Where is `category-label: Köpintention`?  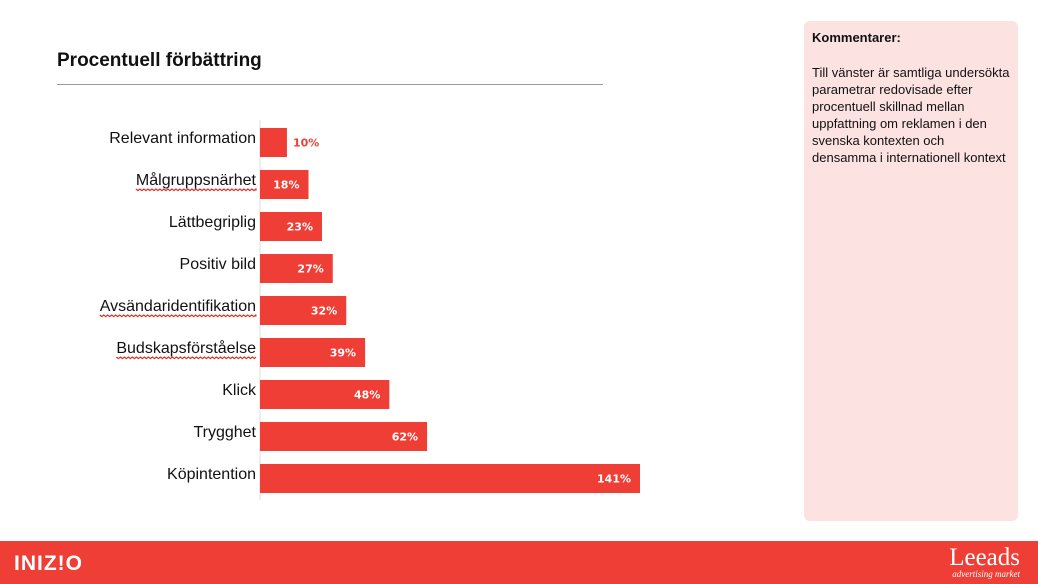 category-label: Köpintention is located at coordinates (211, 474).